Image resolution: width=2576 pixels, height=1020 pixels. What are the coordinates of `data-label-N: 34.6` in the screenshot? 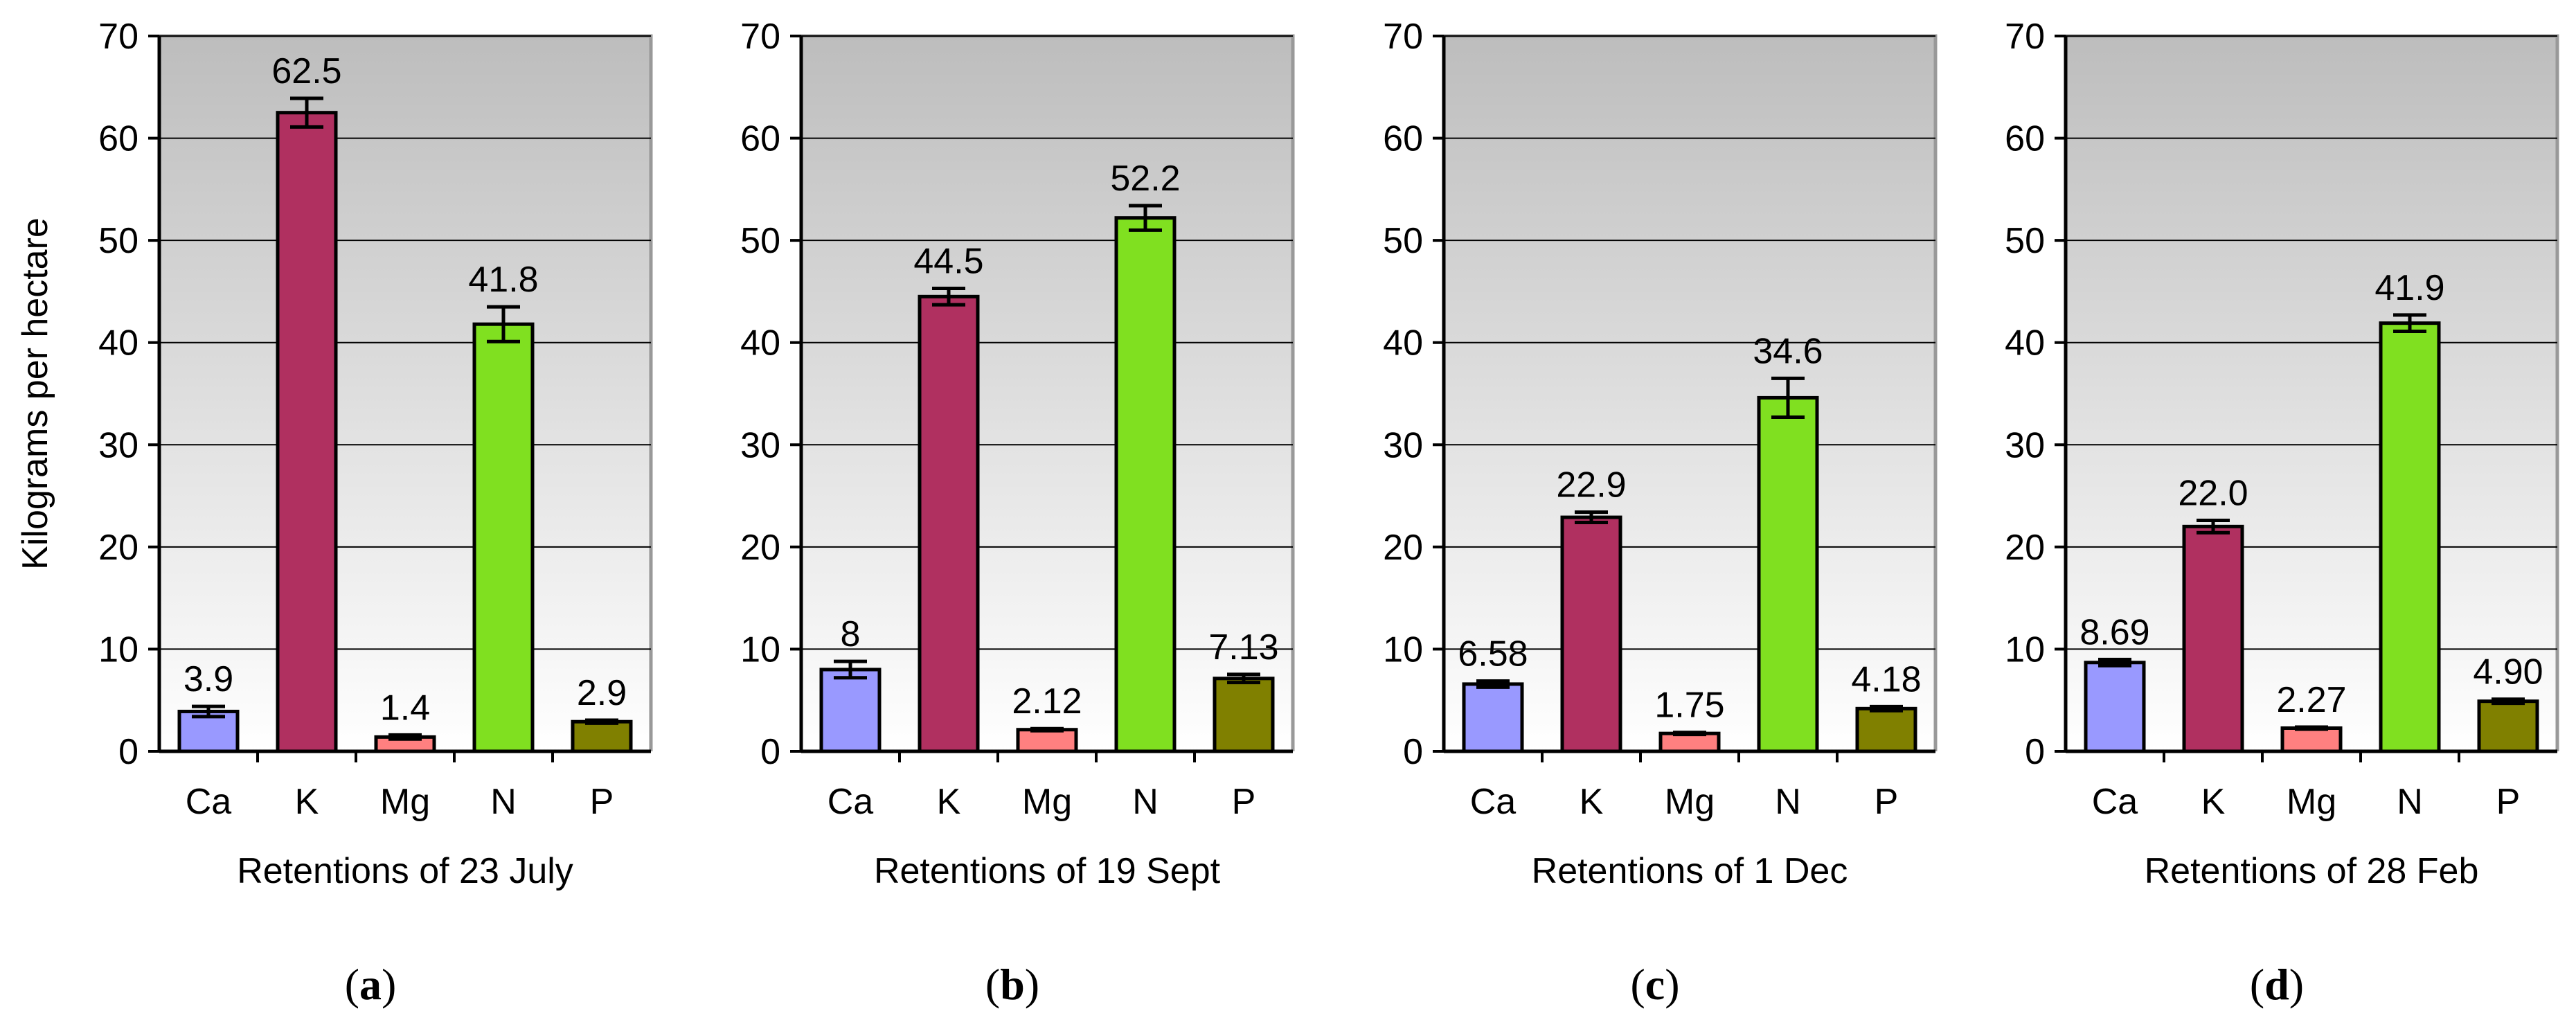 It's located at (1788, 351).